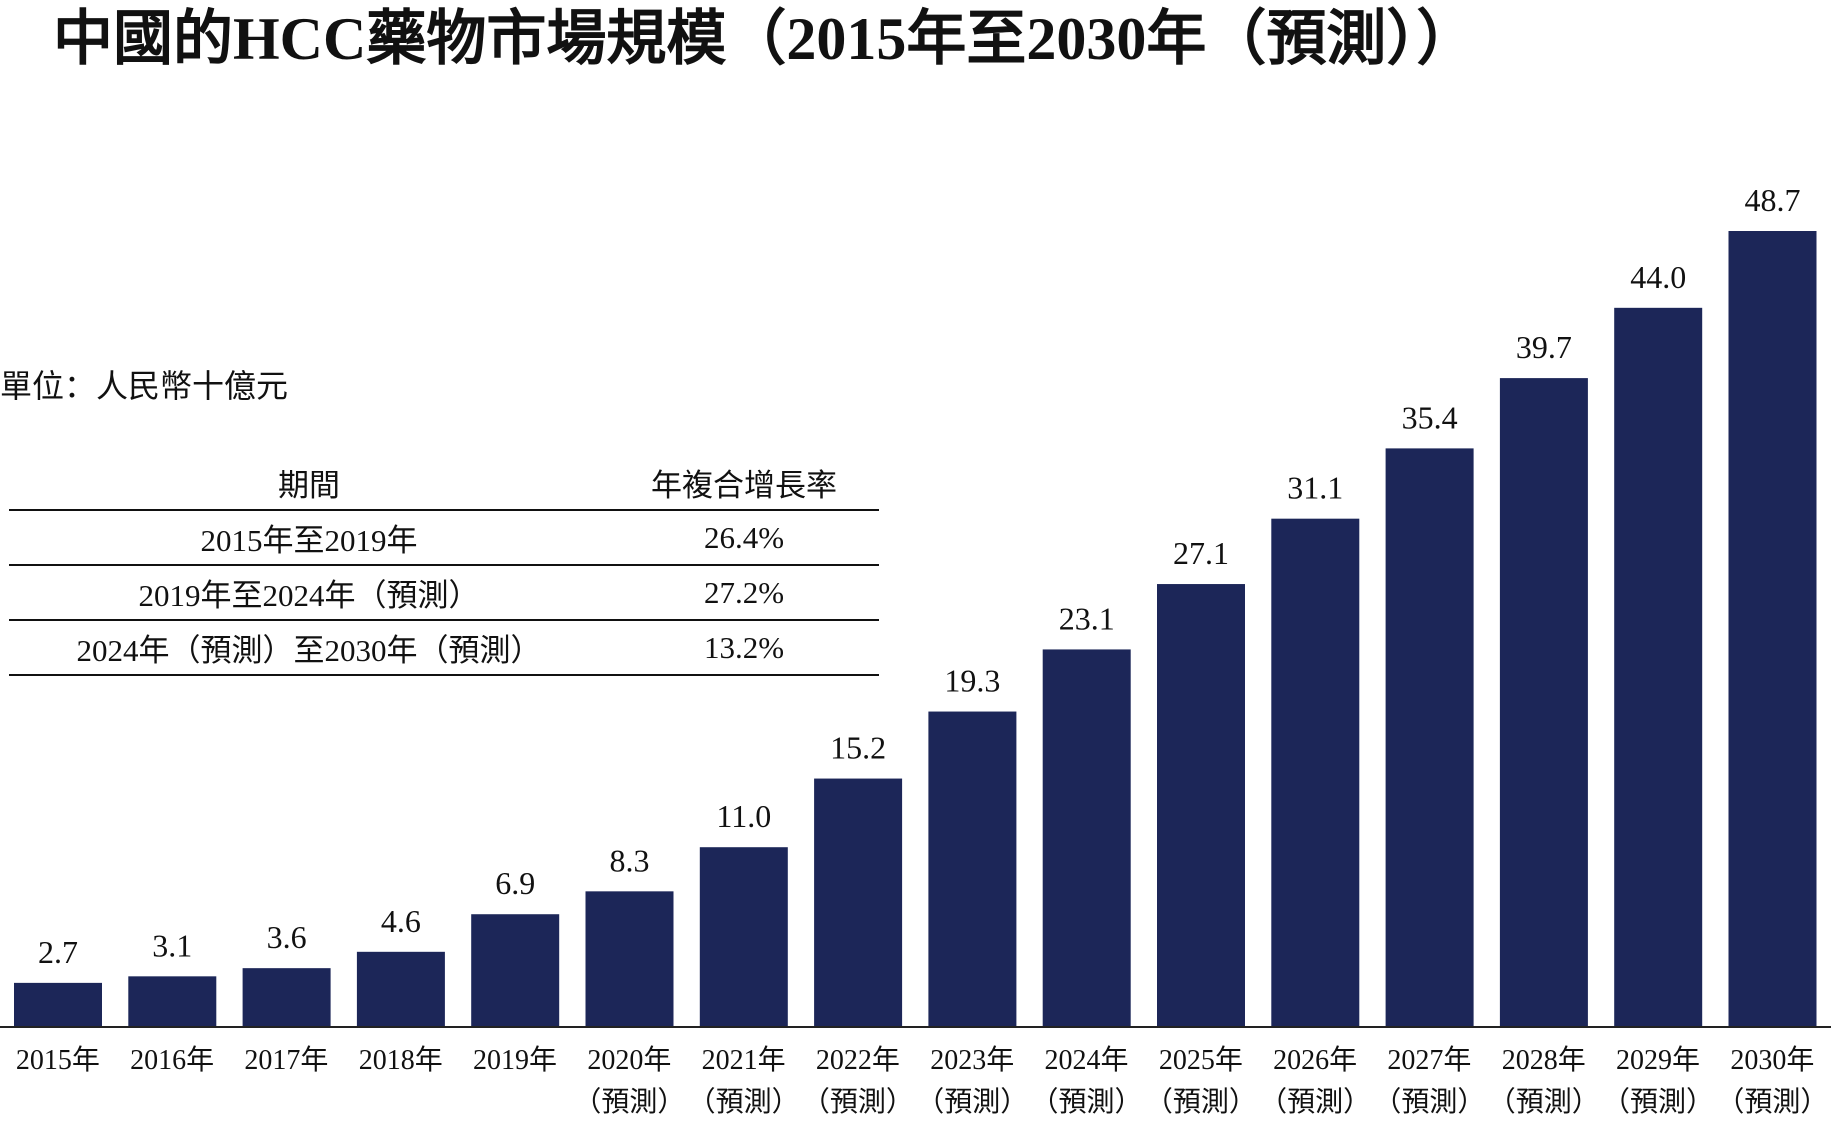 The image size is (1831, 1139). I want to click on x-tick-label: 2030年 （預測）, so click(1772, 1081).